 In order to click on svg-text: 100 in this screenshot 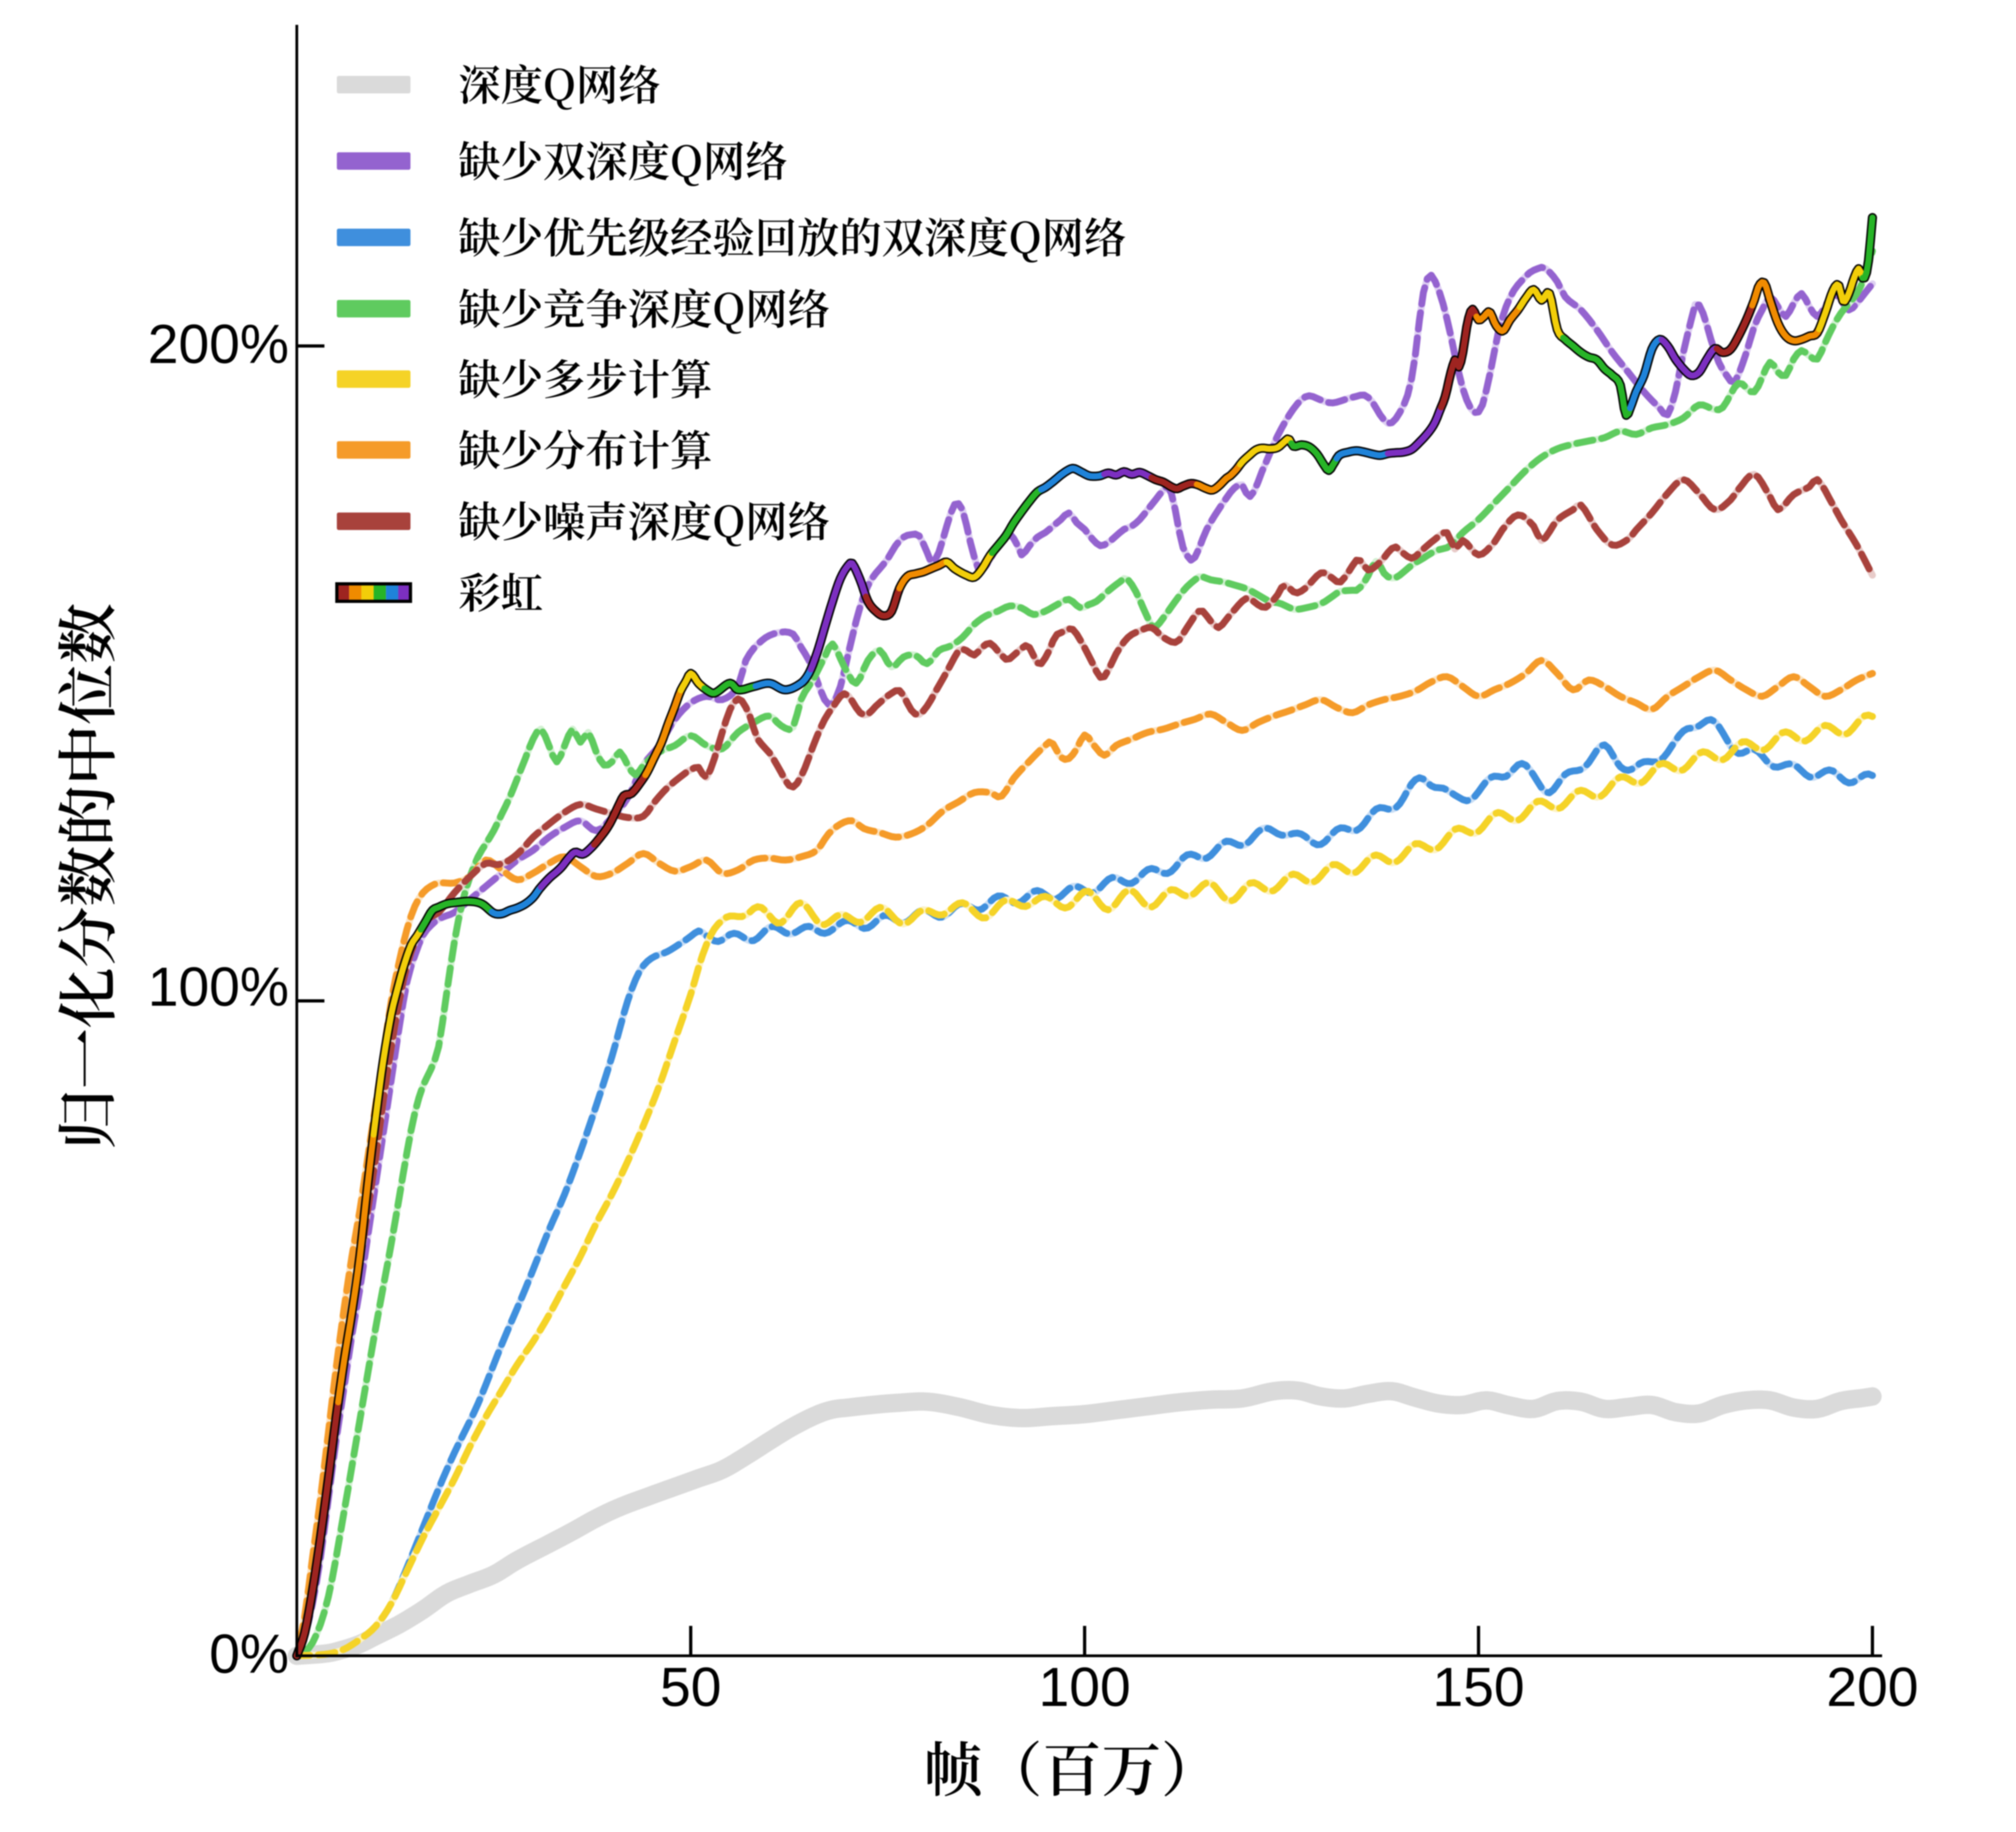, I will do `click(1085, 1687)`.